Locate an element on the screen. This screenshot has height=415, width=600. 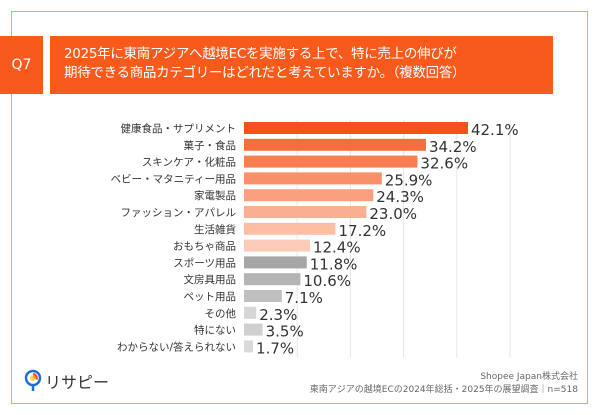
logo: リサピー is located at coordinates (66, 381).